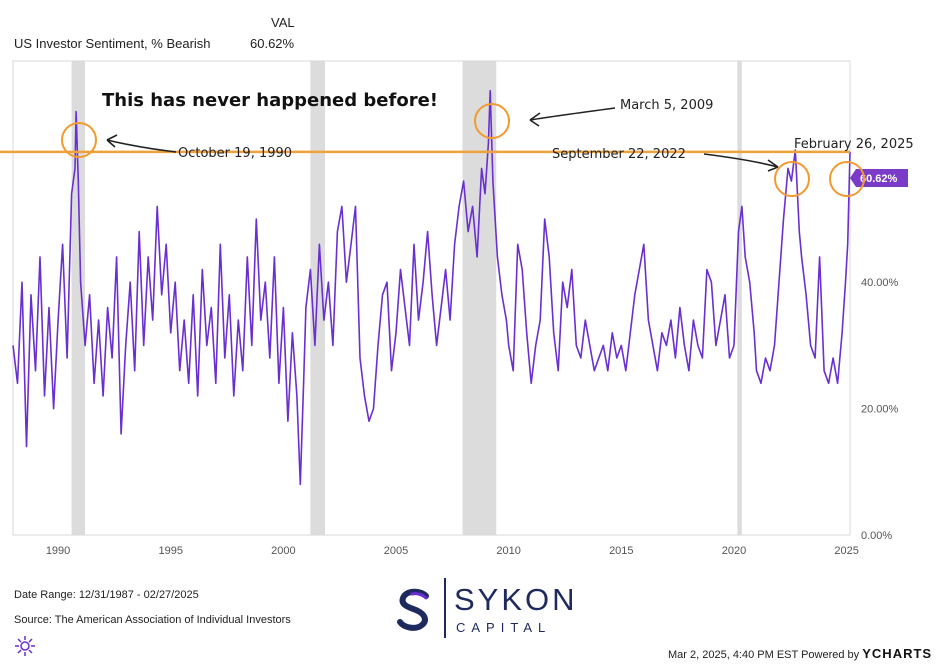 This screenshot has height=670, width=944. I want to click on annotation-october-1990: October 19, 1990, so click(176, 141).